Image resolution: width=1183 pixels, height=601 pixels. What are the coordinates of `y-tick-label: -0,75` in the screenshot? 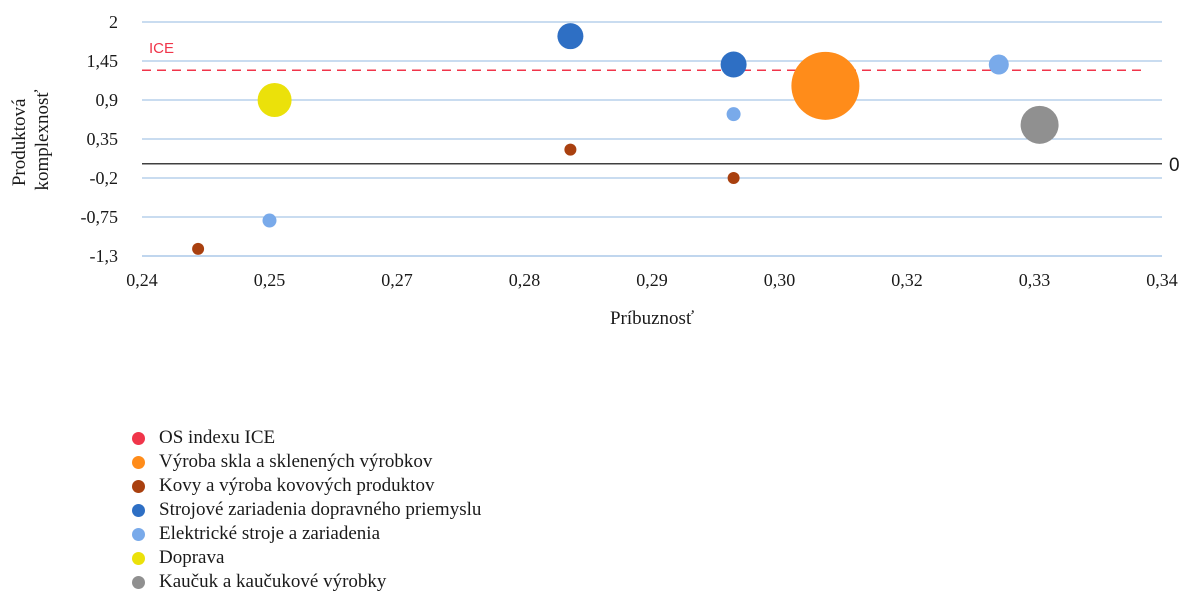 It's located at (100, 217).